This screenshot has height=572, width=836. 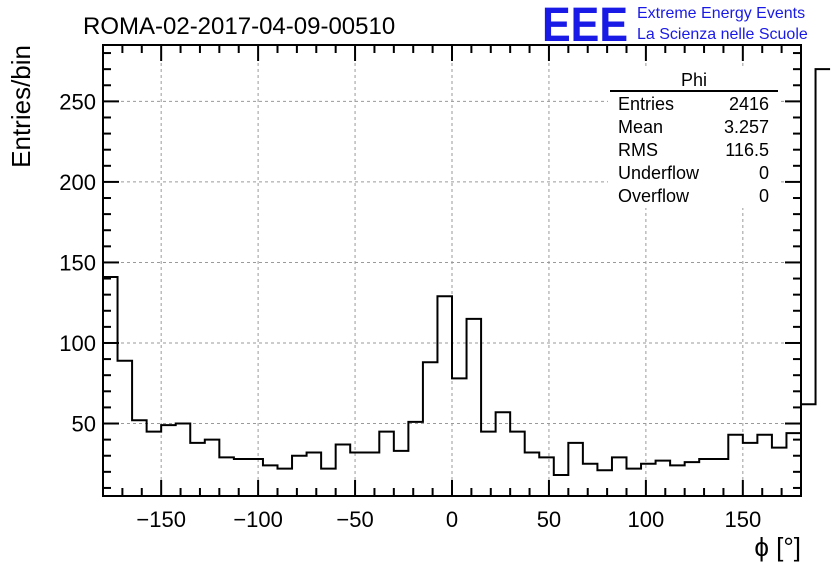 I want to click on y-tick-label: 100, so click(x=77, y=343).